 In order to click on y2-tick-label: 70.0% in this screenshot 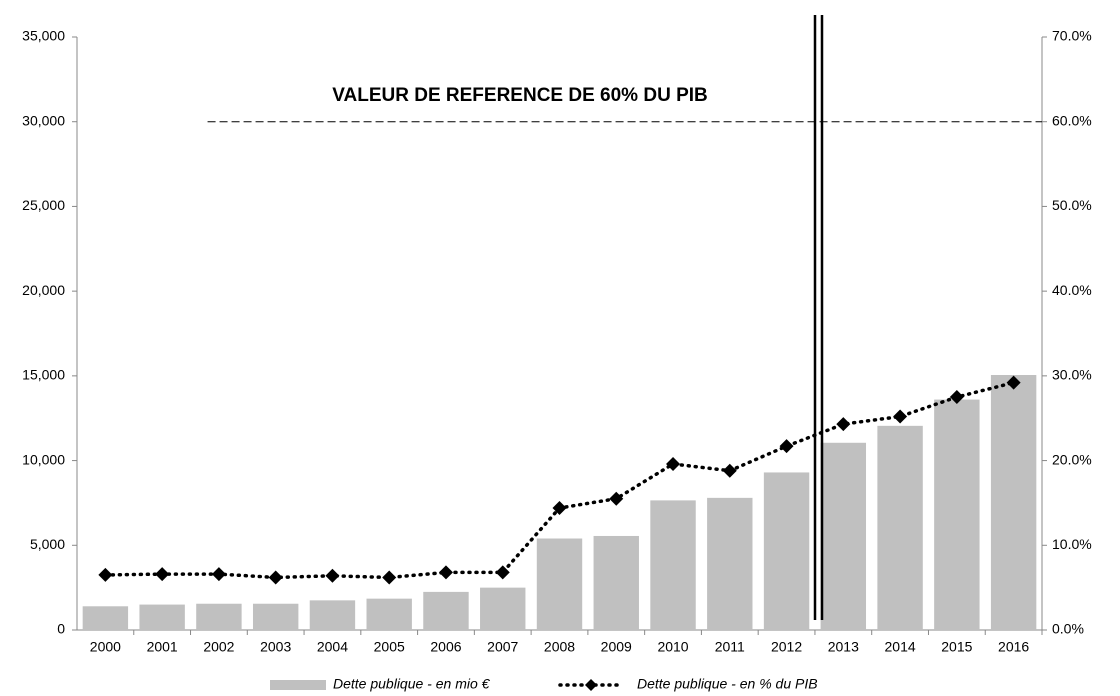, I will do `click(1072, 36)`.